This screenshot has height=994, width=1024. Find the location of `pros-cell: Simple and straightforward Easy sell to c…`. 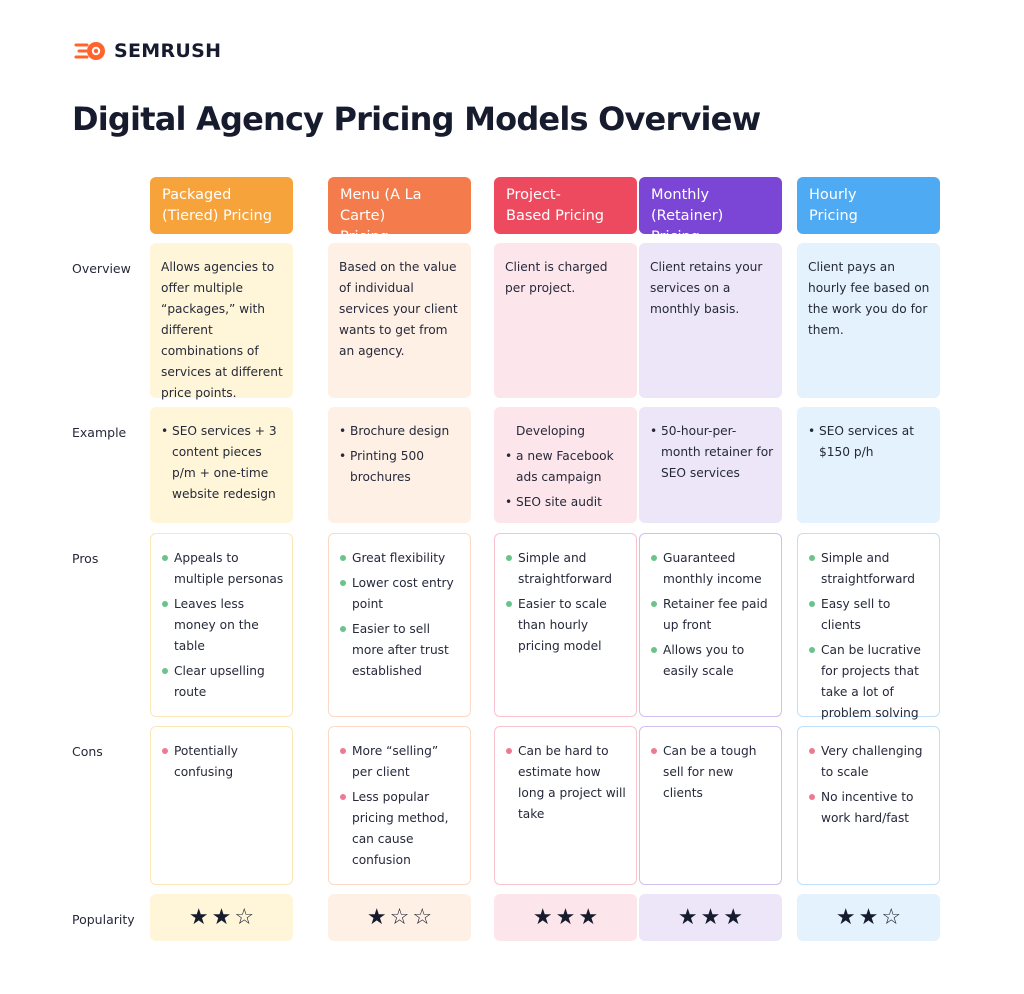

pros-cell: Simple and straightforward Easy sell to c… is located at coordinates (868, 626).